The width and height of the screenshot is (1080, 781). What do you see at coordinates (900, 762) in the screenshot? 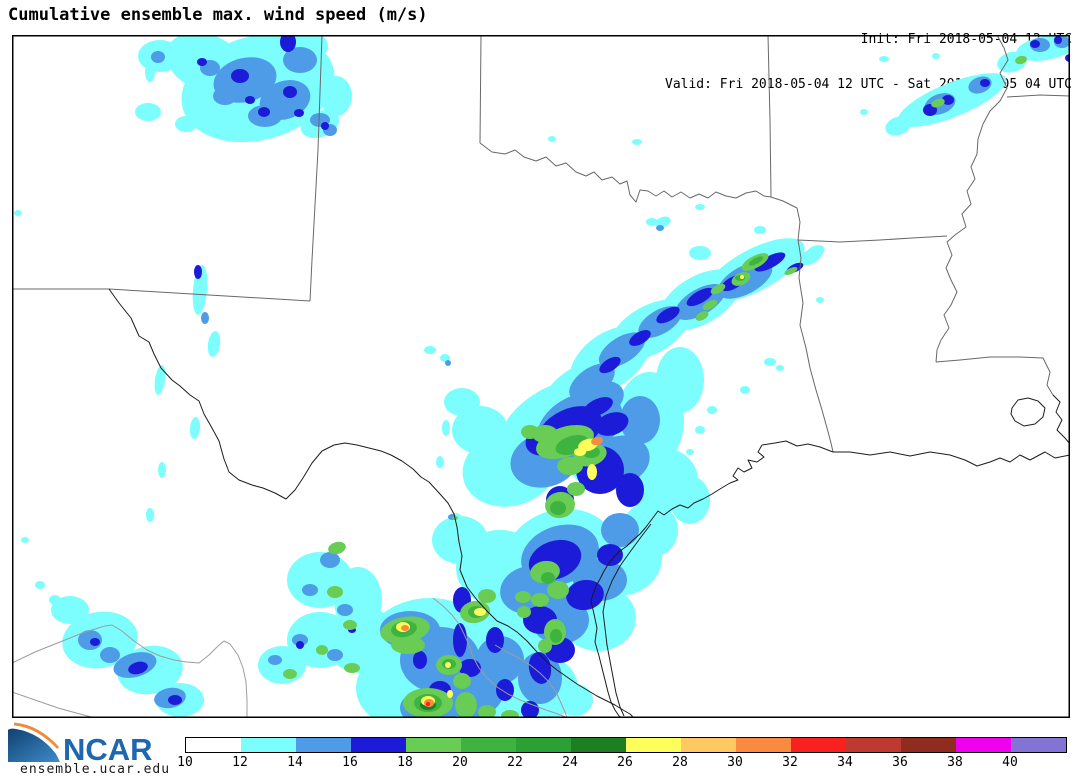
I see `colorbar-tick-label: 36` at bounding box center [900, 762].